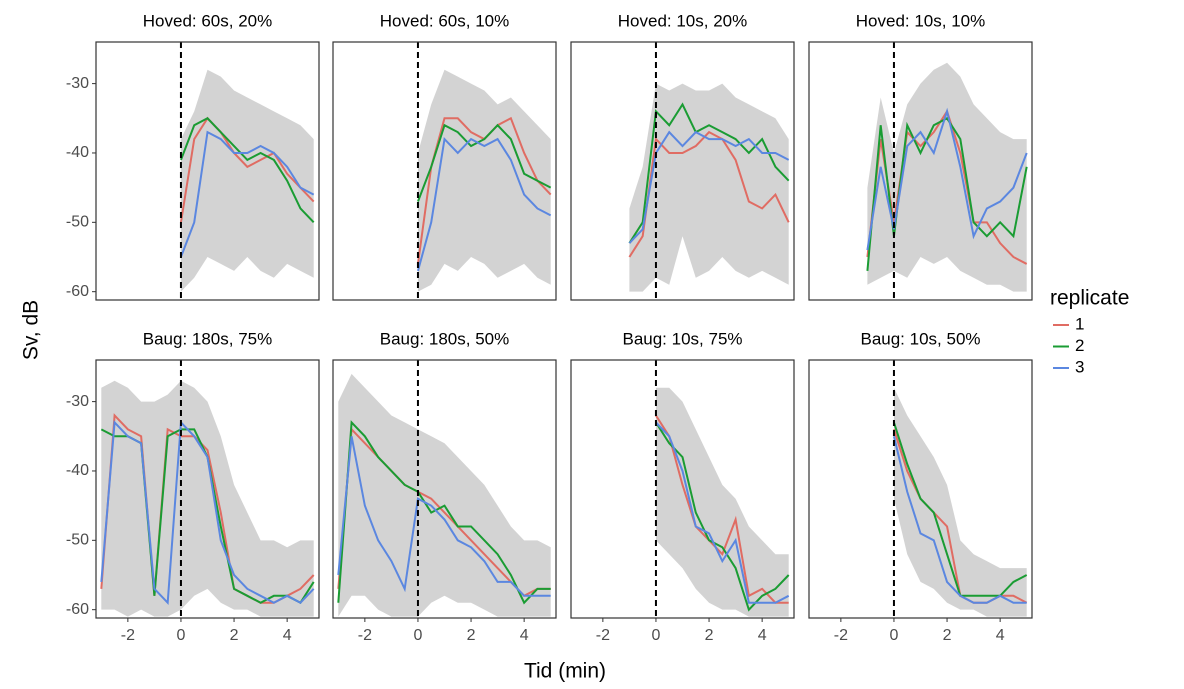 The height and width of the screenshot is (689, 1184). Describe the element at coordinates (1079, 345) in the screenshot. I see `legend-label: 2` at that location.